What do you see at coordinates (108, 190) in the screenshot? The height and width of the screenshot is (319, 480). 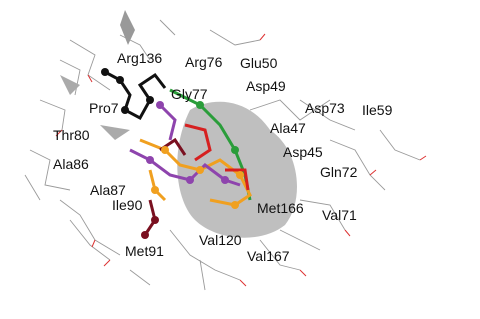 I see `residue-label: Ala87` at bounding box center [108, 190].